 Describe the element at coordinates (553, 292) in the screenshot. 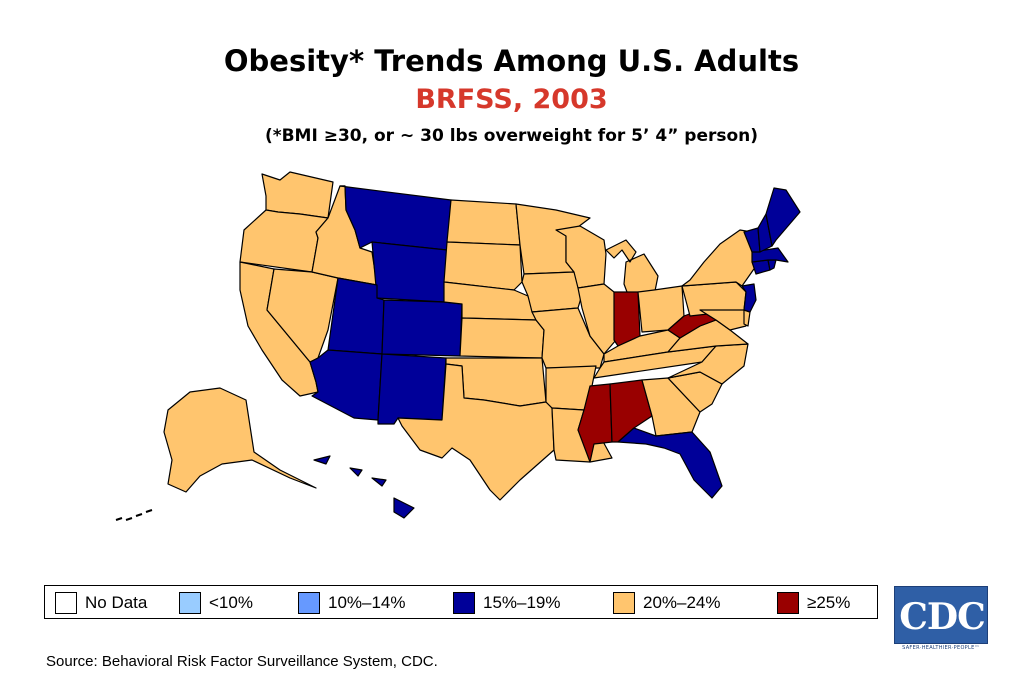

I see `state-ia` at that location.